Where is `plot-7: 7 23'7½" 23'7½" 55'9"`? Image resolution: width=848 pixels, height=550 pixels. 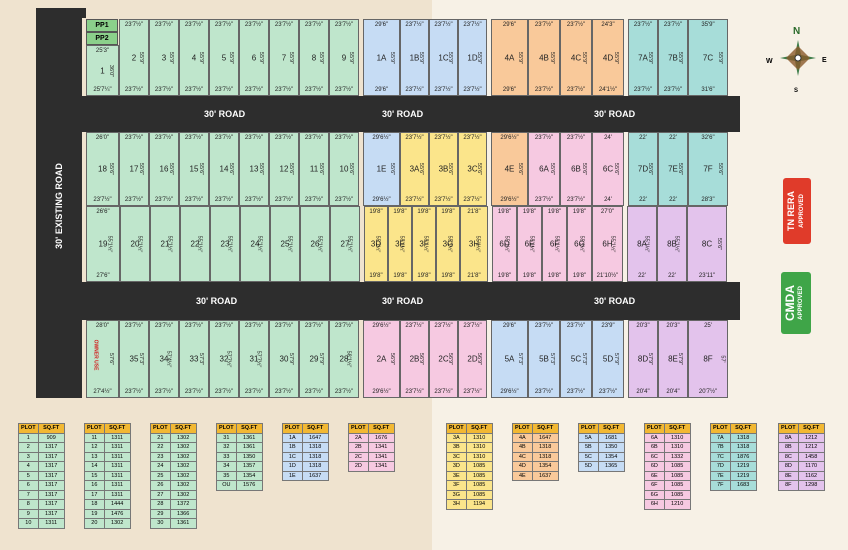
plot-7: 7 23'7½" 23'7½" 55'9" is located at coordinates (284, 57).